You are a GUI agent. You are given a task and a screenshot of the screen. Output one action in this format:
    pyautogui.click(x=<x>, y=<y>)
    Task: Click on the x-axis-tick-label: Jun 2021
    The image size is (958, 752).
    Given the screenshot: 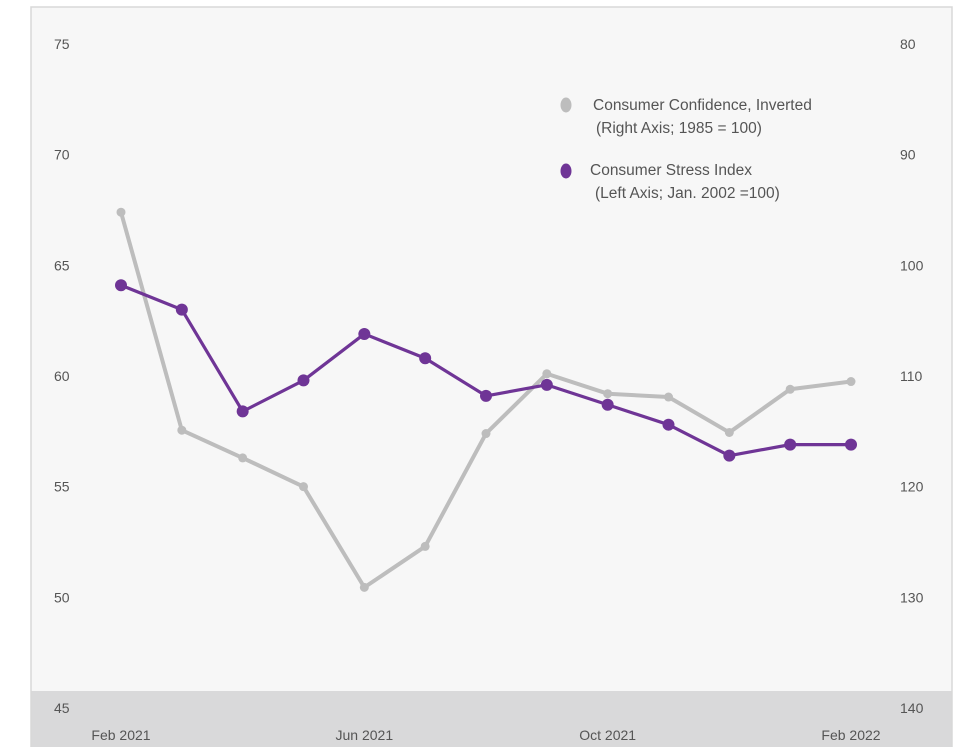 What is the action you would take?
    pyautogui.click(x=365, y=735)
    